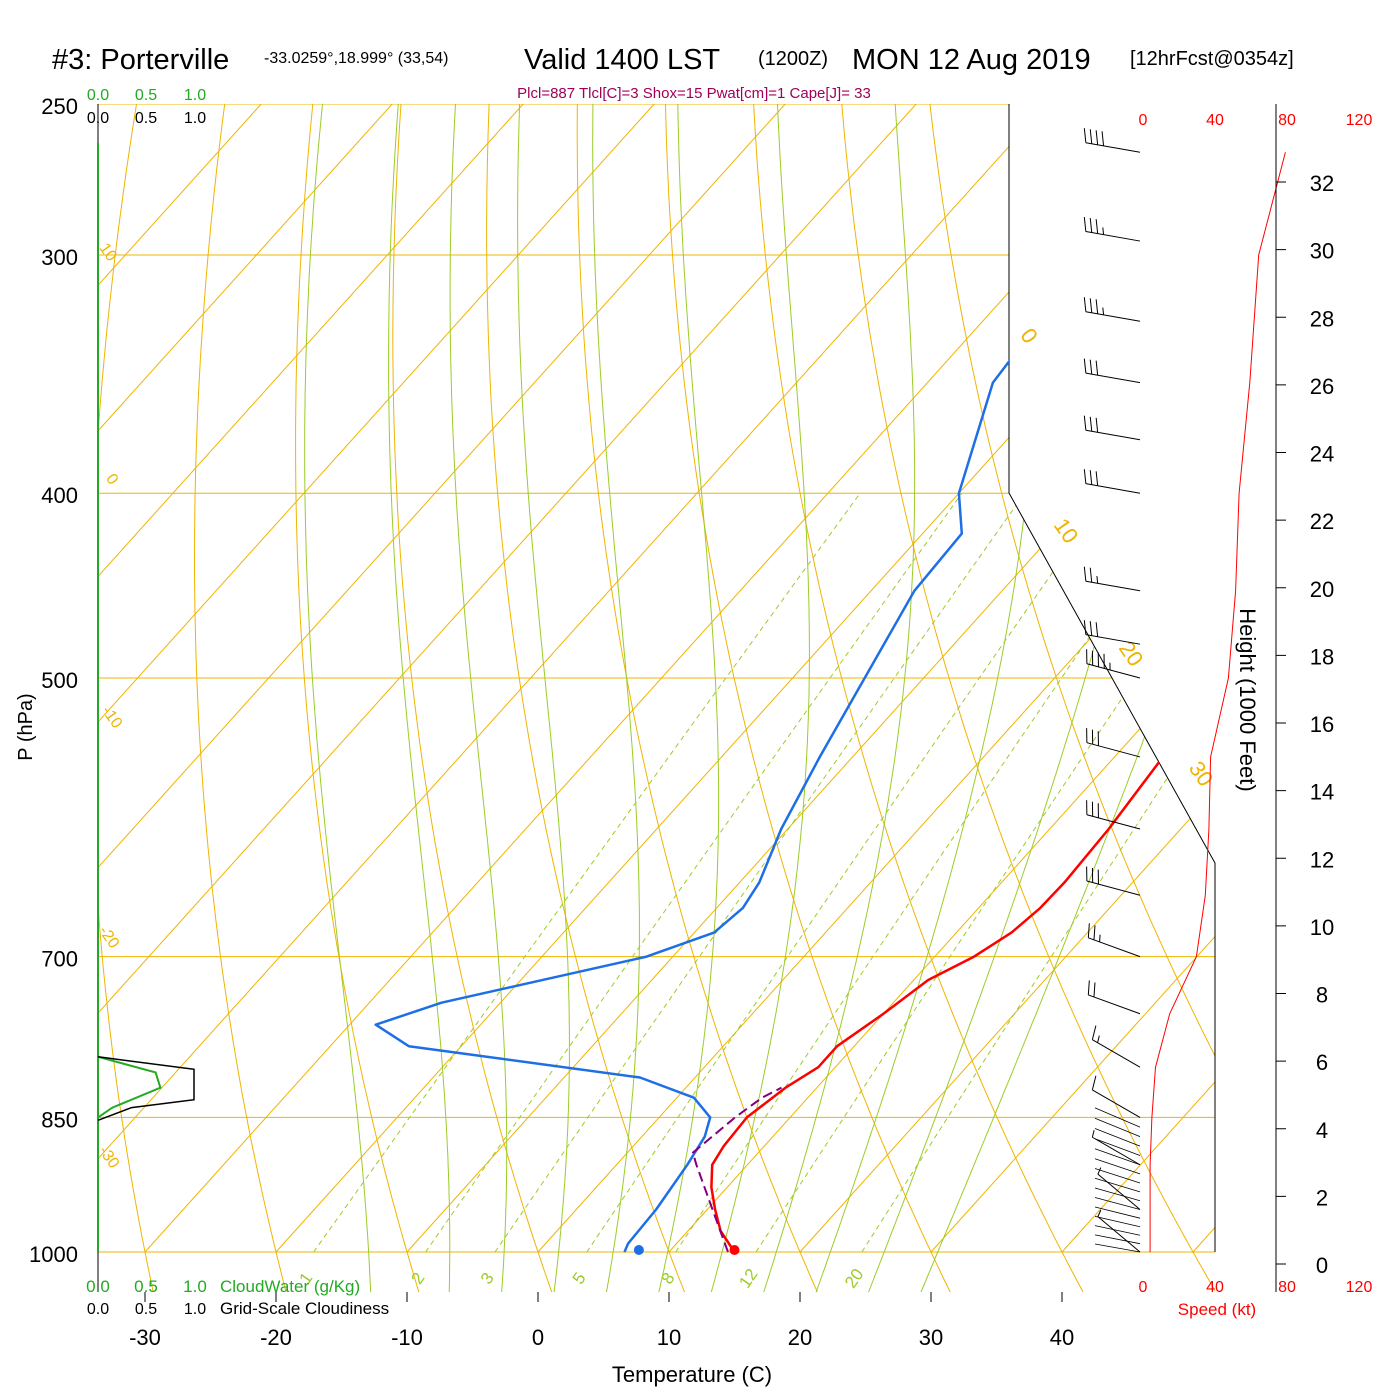 The width and height of the screenshot is (1400, 1400). Describe the element at coordinates (736, 1169) in the screenshot. I see `parcel-profile` at that location.